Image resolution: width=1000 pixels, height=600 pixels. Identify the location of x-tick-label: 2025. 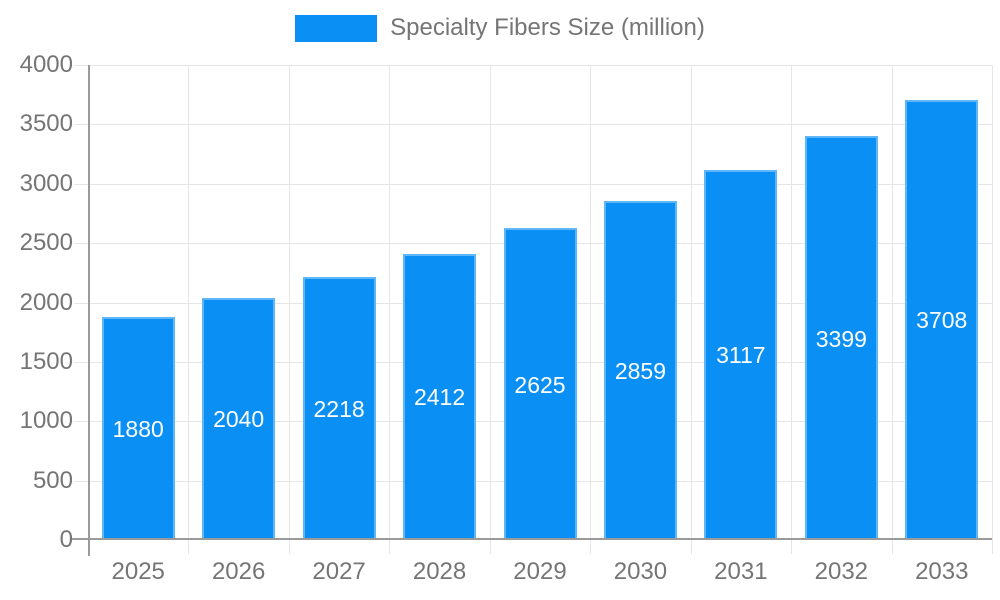
(138, 571).